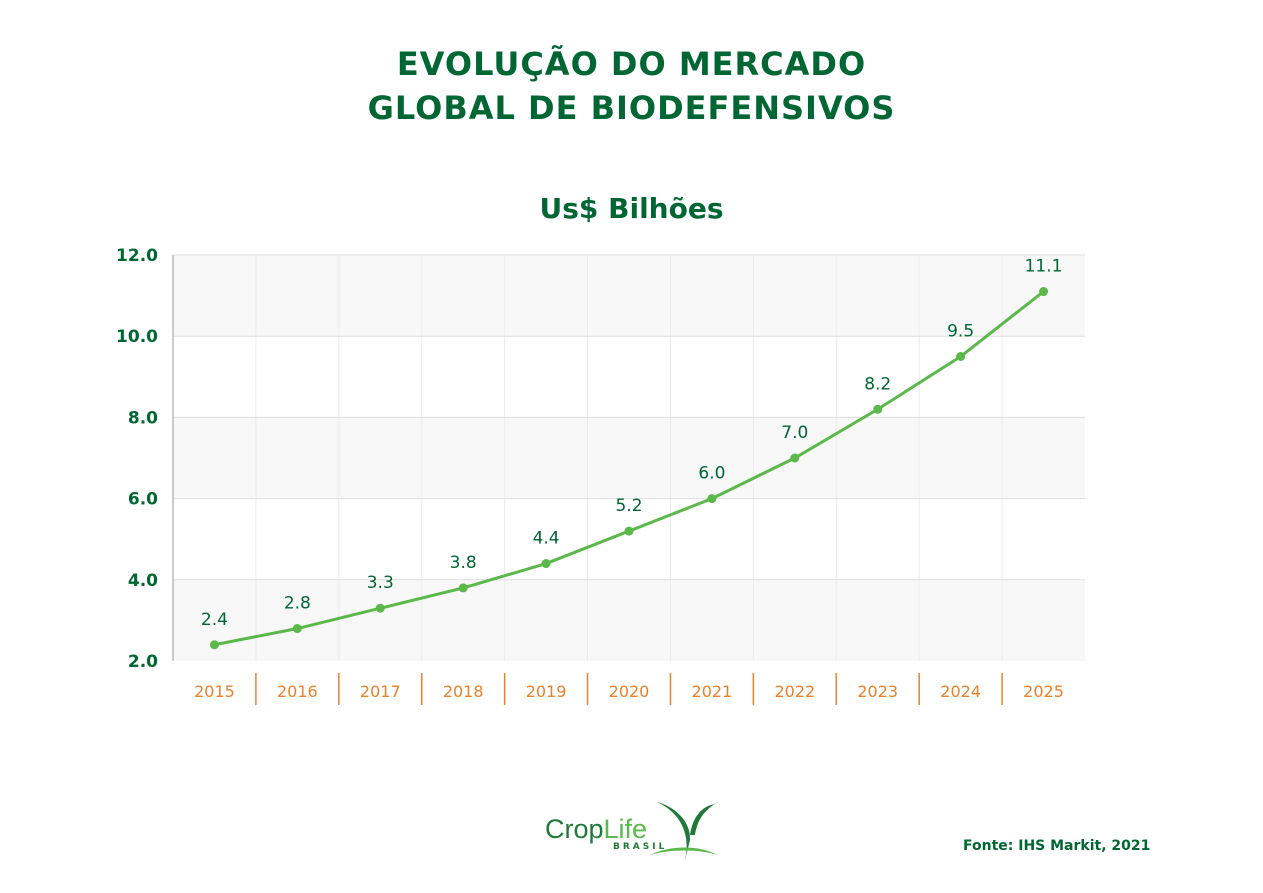  What do you see at coordinates (631, 64) in the screenshot?
I see `chart-title-line-1: Evolução do mercado` at bounding box center [631, 64].